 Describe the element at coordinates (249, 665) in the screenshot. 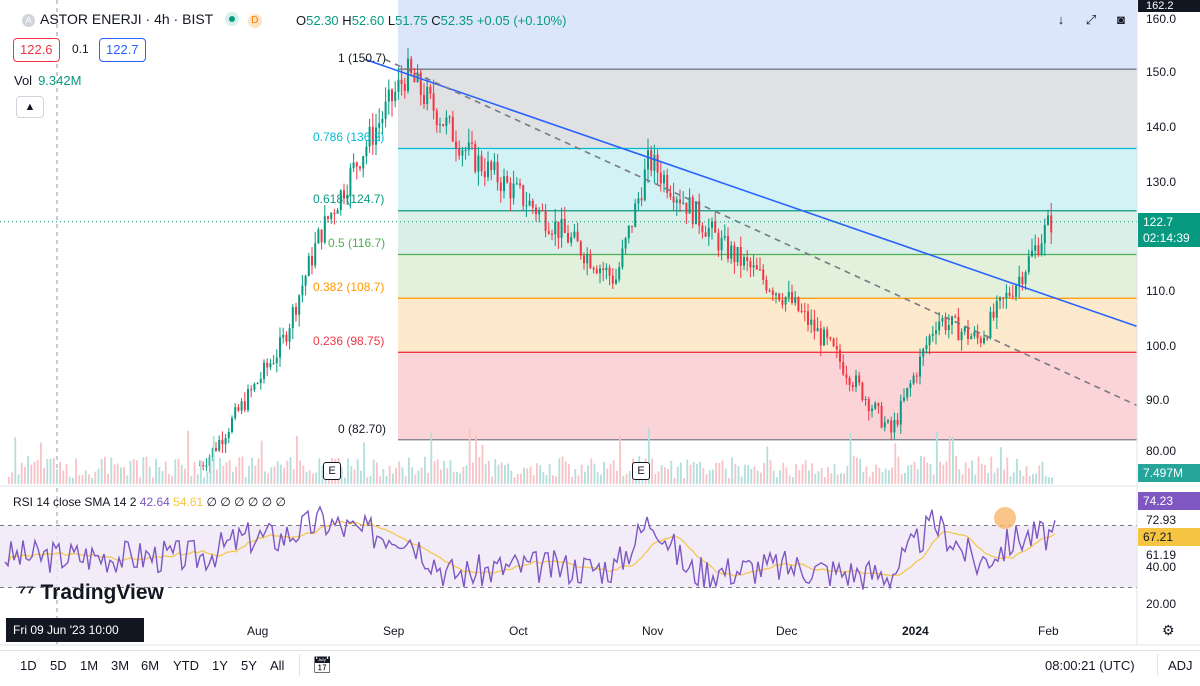

I see `timeframe-5y: 5Y` at that location.